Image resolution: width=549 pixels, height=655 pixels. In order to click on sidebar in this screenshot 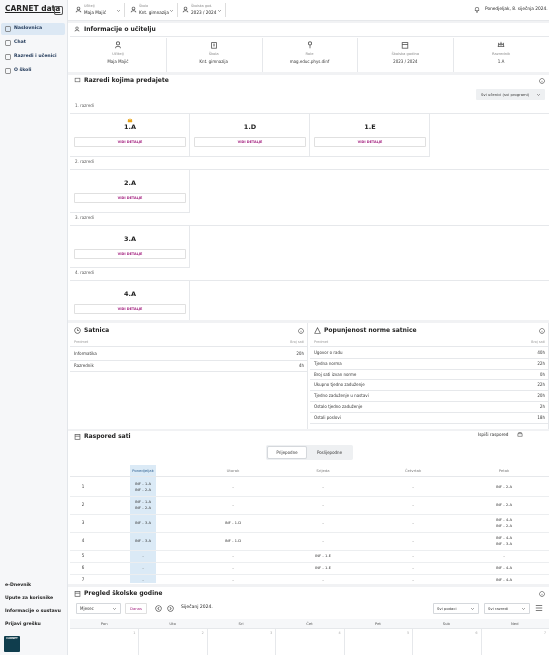, I will do `click(34, 327)`.